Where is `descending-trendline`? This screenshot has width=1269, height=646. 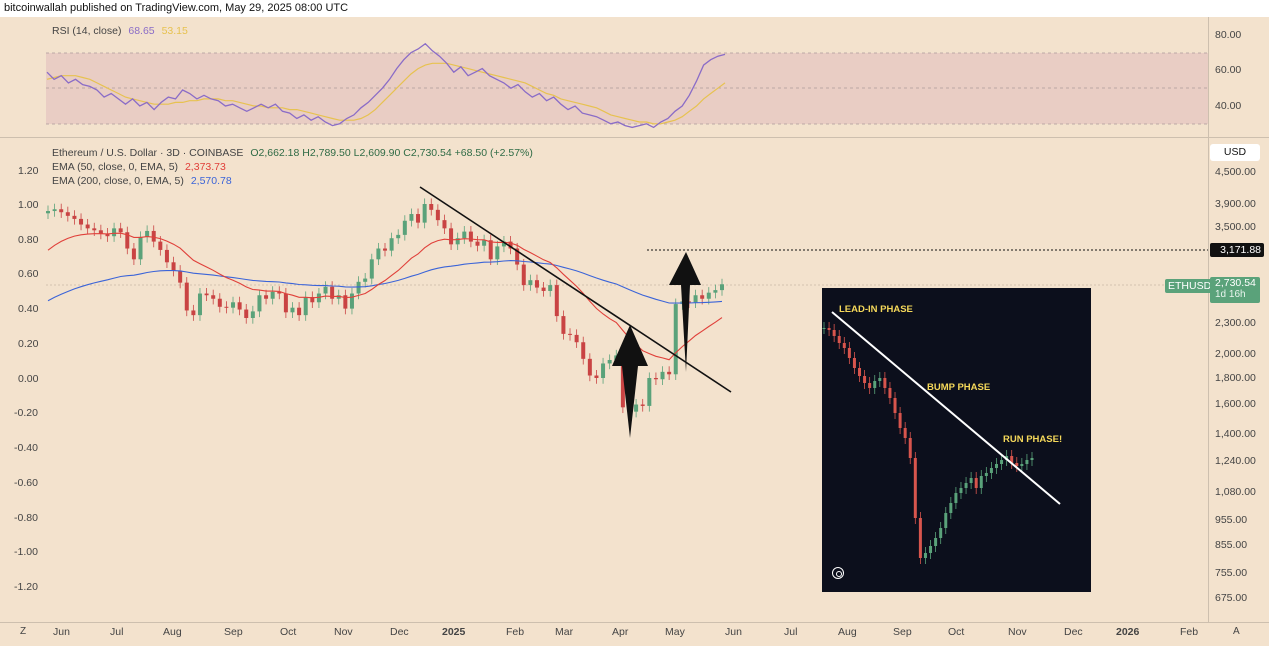
descending-trendline is located at coordinates (575, 289).